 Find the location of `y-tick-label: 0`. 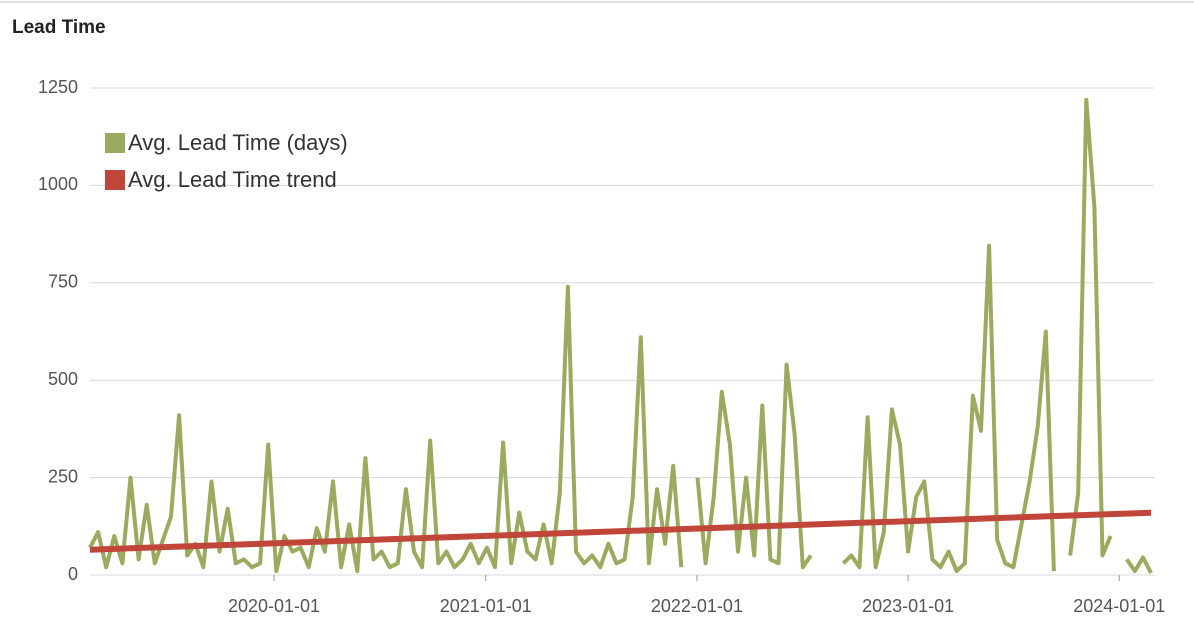

y-tick-label: 0 is located at coordinates (73, 574).